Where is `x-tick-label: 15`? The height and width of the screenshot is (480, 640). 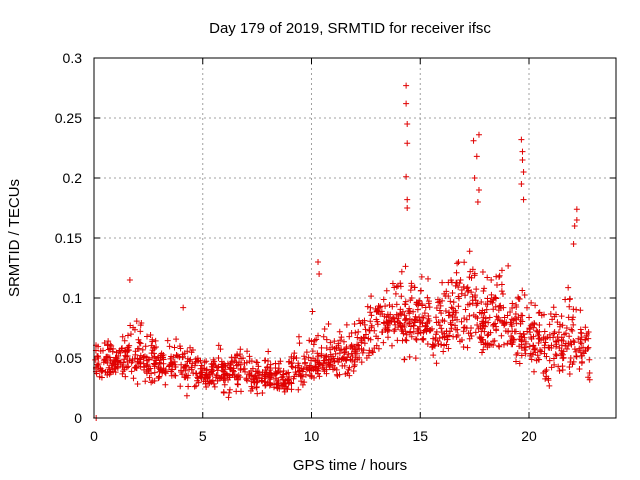
x-tick-label: 15 is located at coordinates (420, 436).